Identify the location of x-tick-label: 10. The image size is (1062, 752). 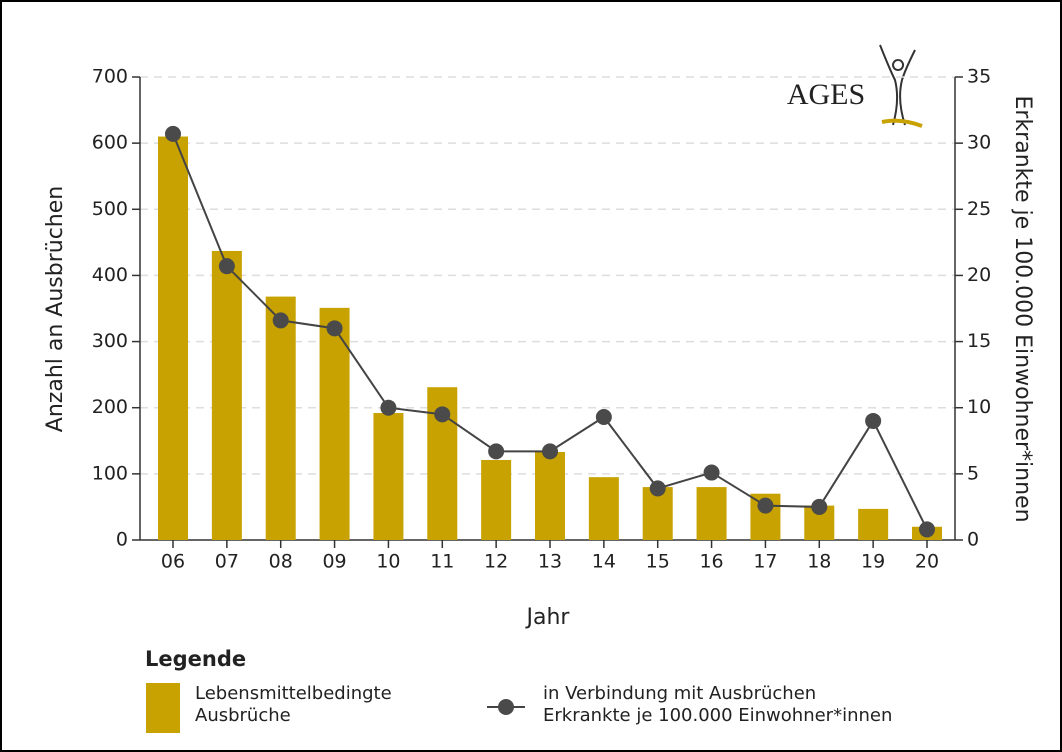
(388, 562).